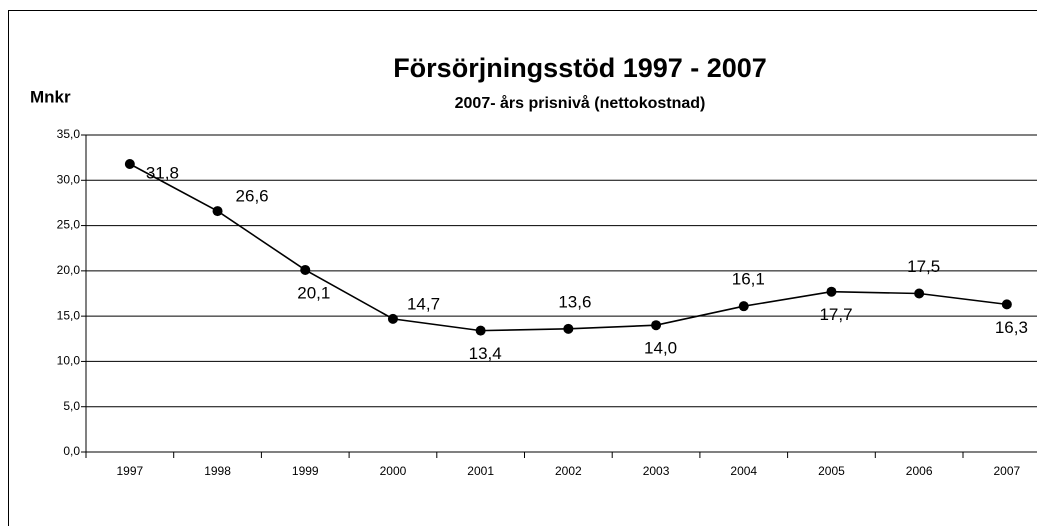 This screenshot has width=1037, height=526. I want to click on y-tick-label: 25,0, so click(69, 225).